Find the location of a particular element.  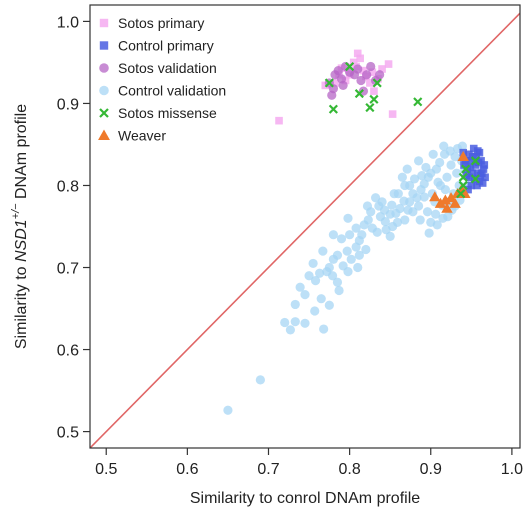

y-axis-title-suffix: DNAm profile is located at coordinates (21, 154).